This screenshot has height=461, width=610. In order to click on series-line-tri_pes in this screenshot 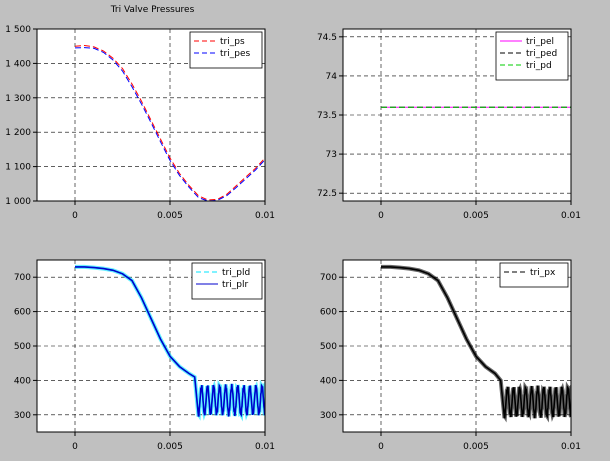, I will do `click(169, 124)`.